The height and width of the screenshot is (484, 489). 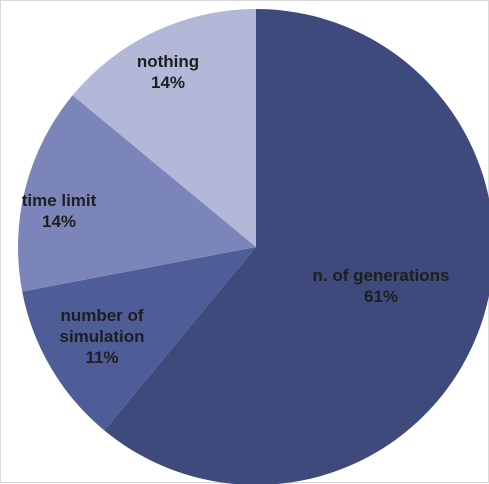 What do you see at coordinates (381, 296) in the screenshot?
I see `slice-percent-label: 61%` at bounding box center [381, 296].